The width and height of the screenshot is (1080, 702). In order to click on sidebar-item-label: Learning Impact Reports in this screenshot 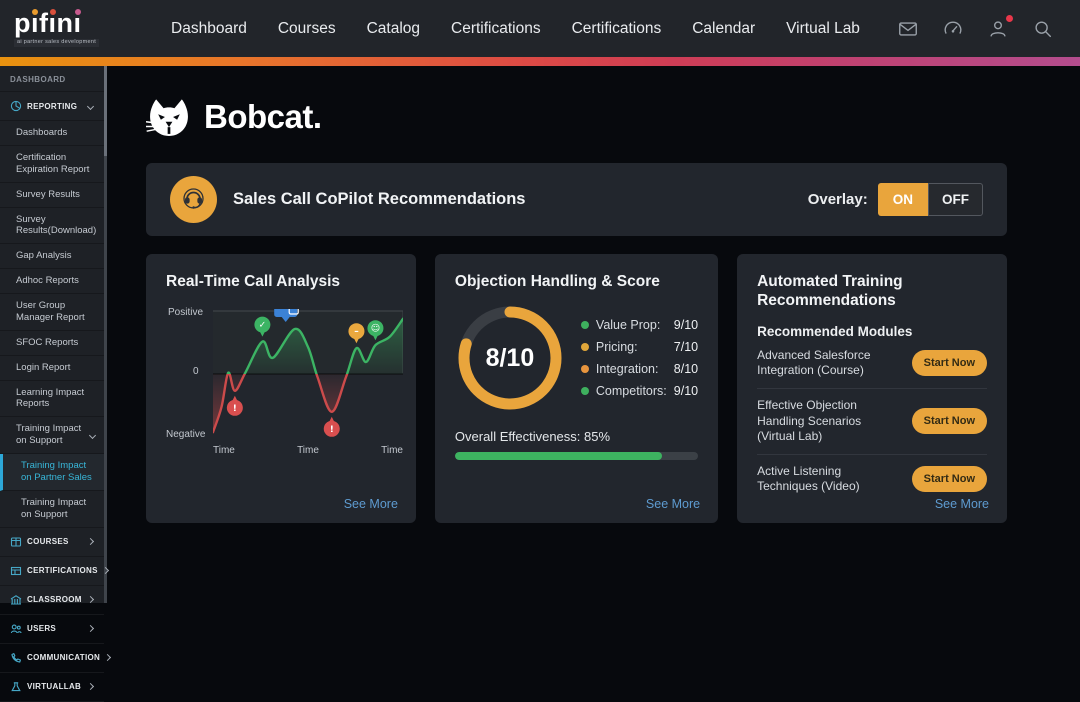, I will do `click(50, 398)`.